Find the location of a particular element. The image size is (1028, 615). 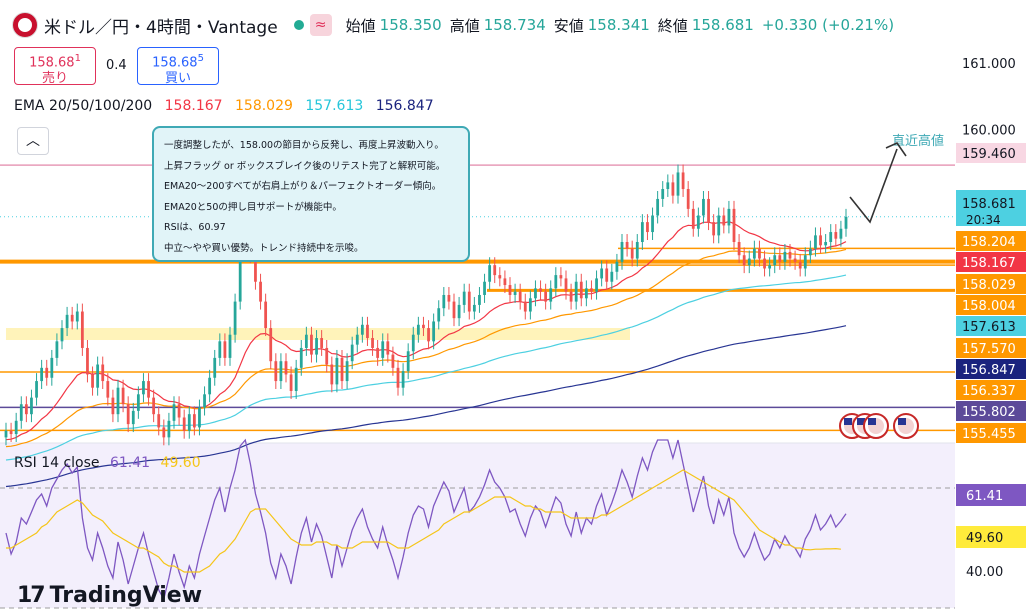

projection-arrow is located at coordinates (873, 186).